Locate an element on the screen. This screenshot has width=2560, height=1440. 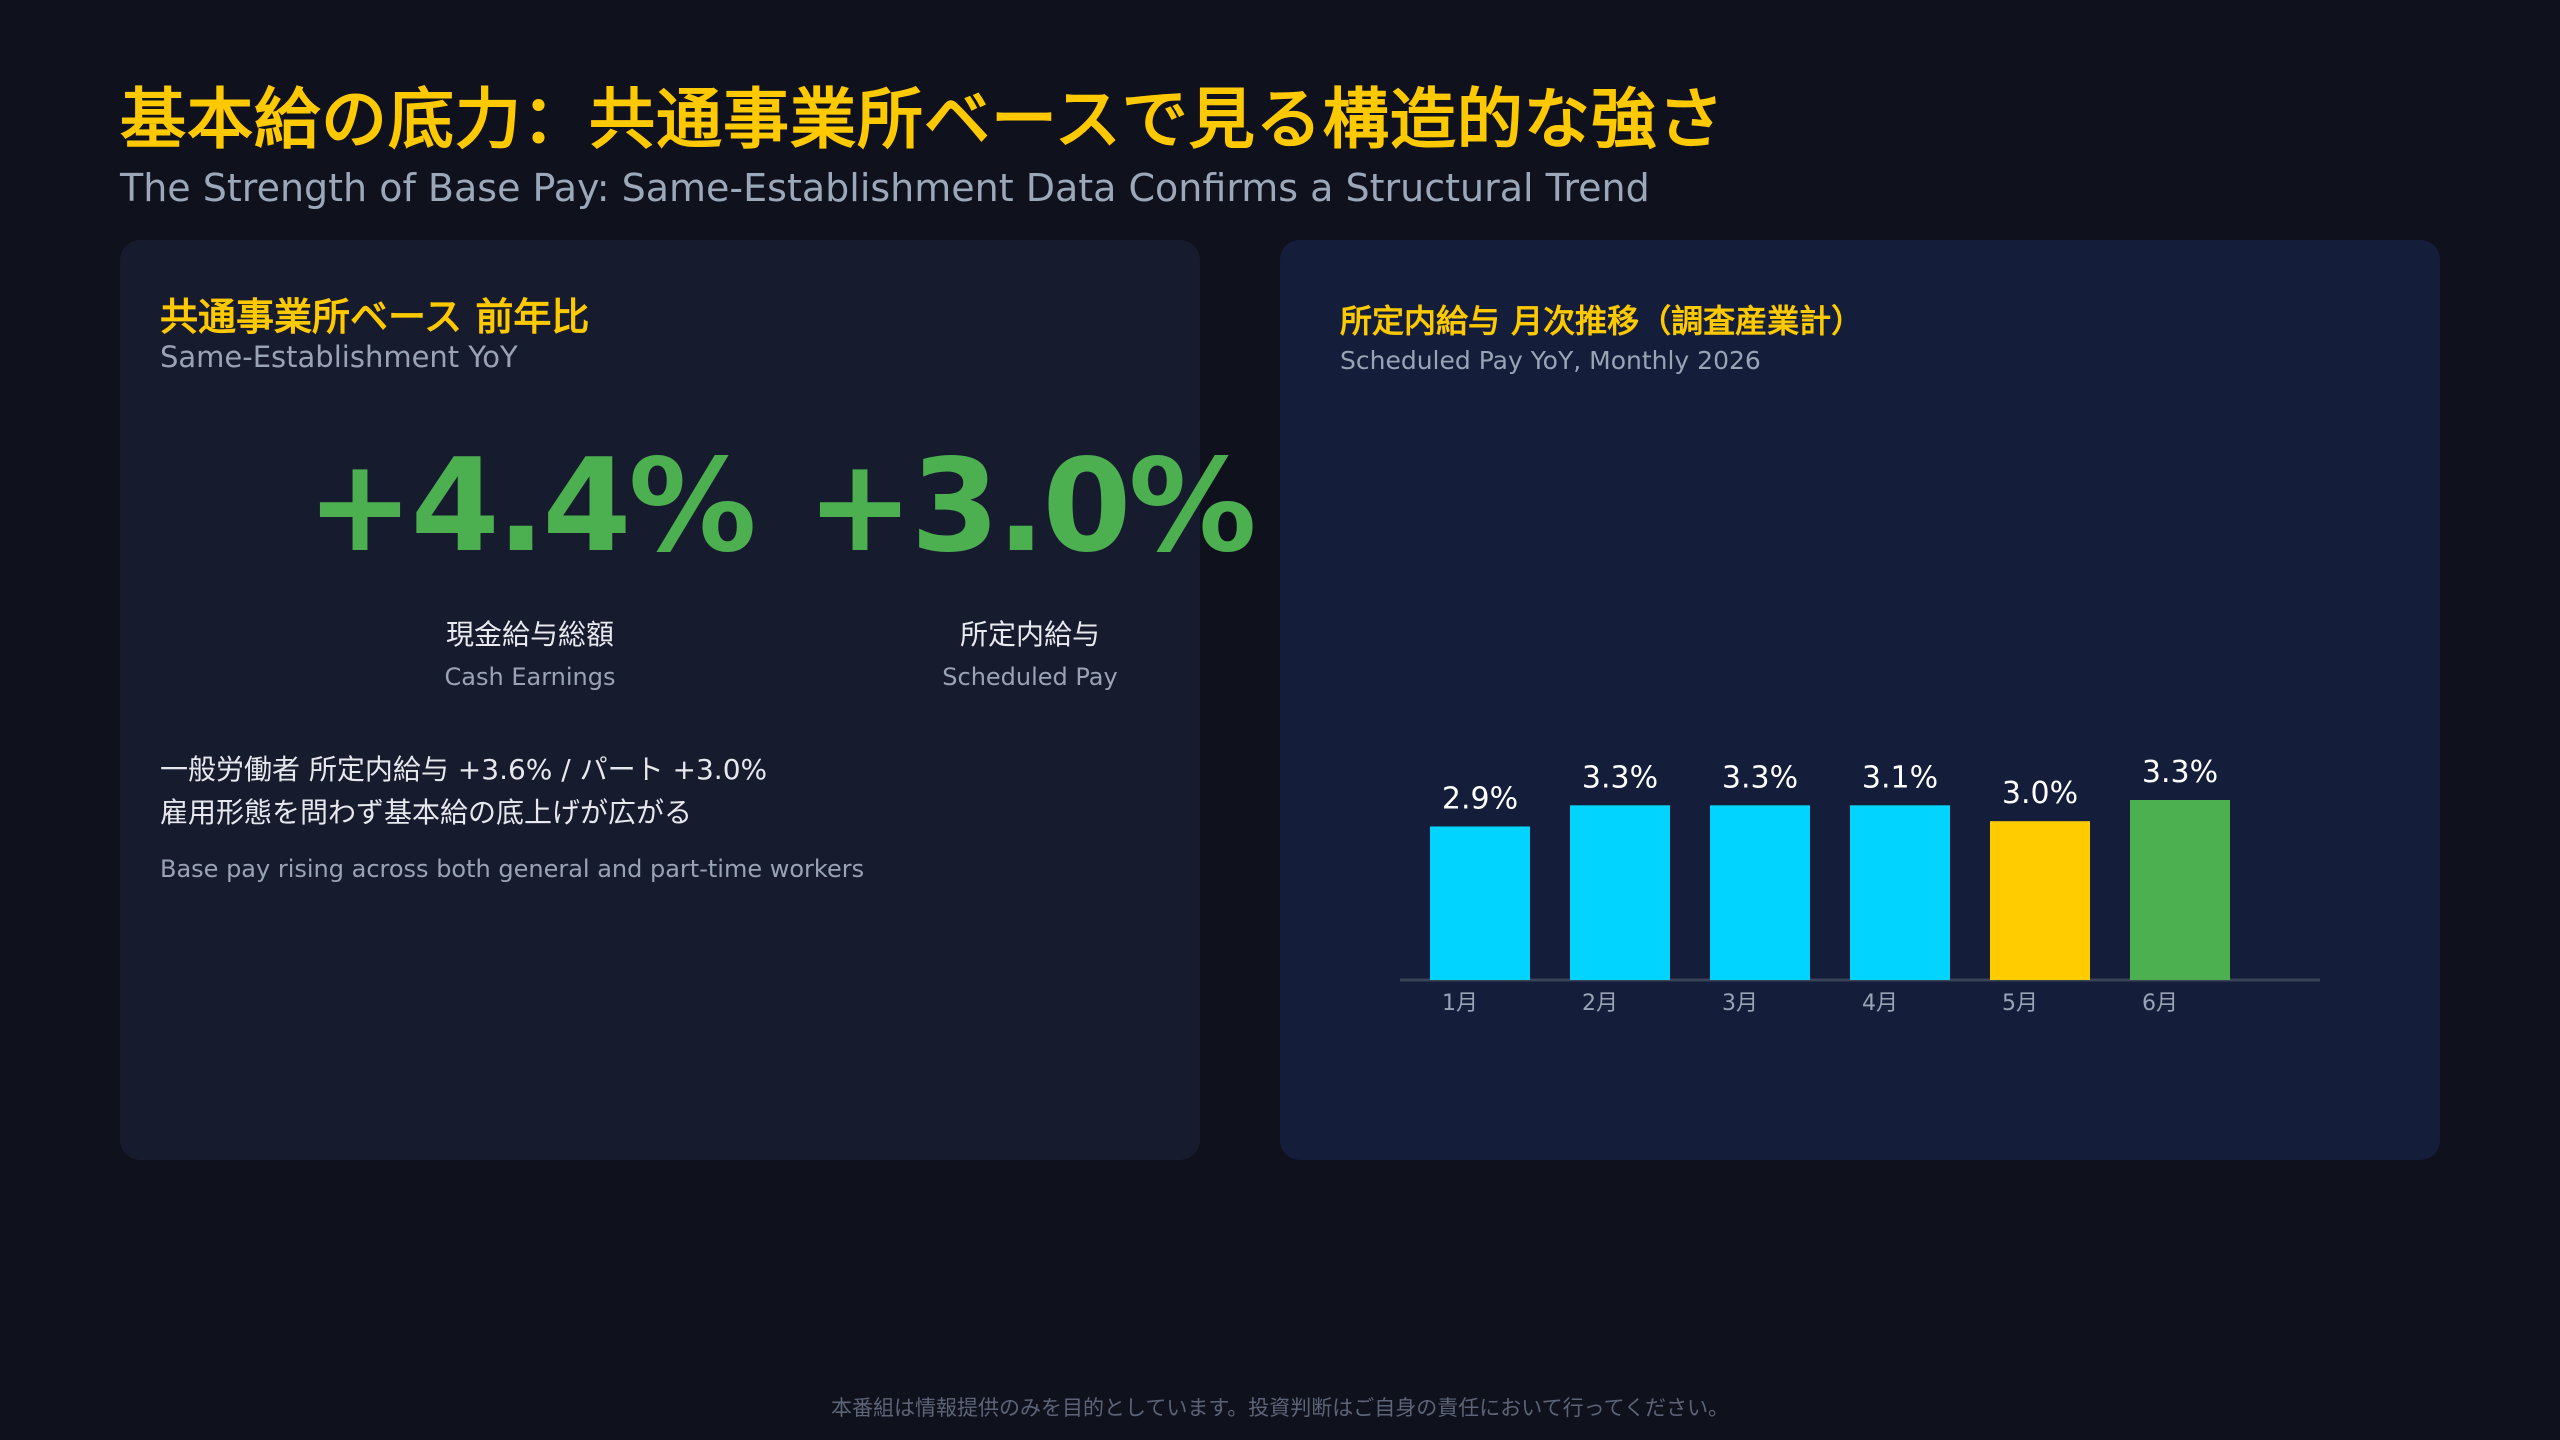
note-line-2: 雇用形態を問わず基本給の底上げが広がる is located at coordinates (426, 812).